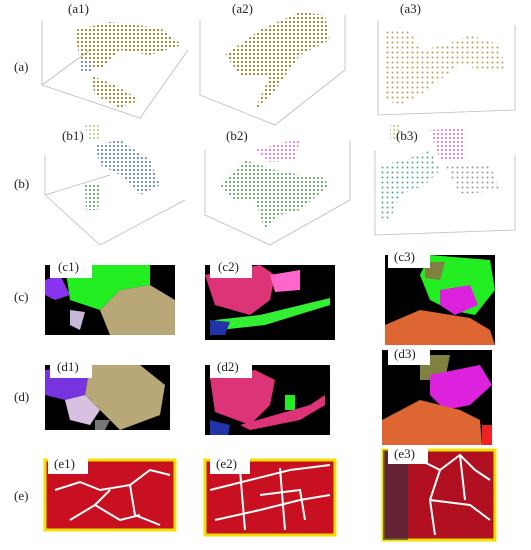 The width and height of the screenshot is (531, 550). What do you see at coordinates (277, 193) in the screenshot?
I see `panel-b2` at bounding box center [277, 193].